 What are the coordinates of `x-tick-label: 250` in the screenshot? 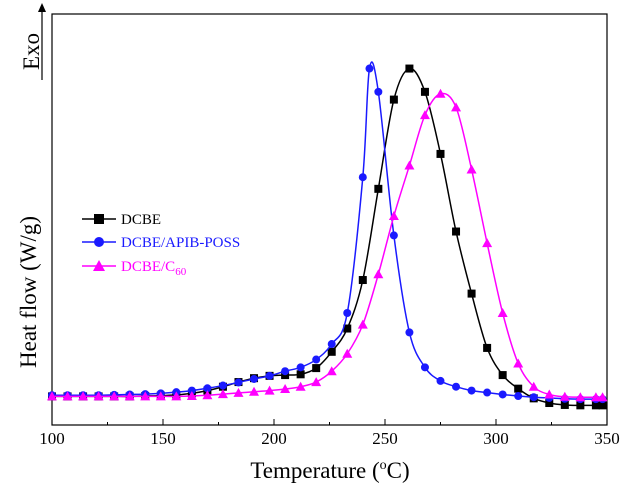 It's located at (385, 438).